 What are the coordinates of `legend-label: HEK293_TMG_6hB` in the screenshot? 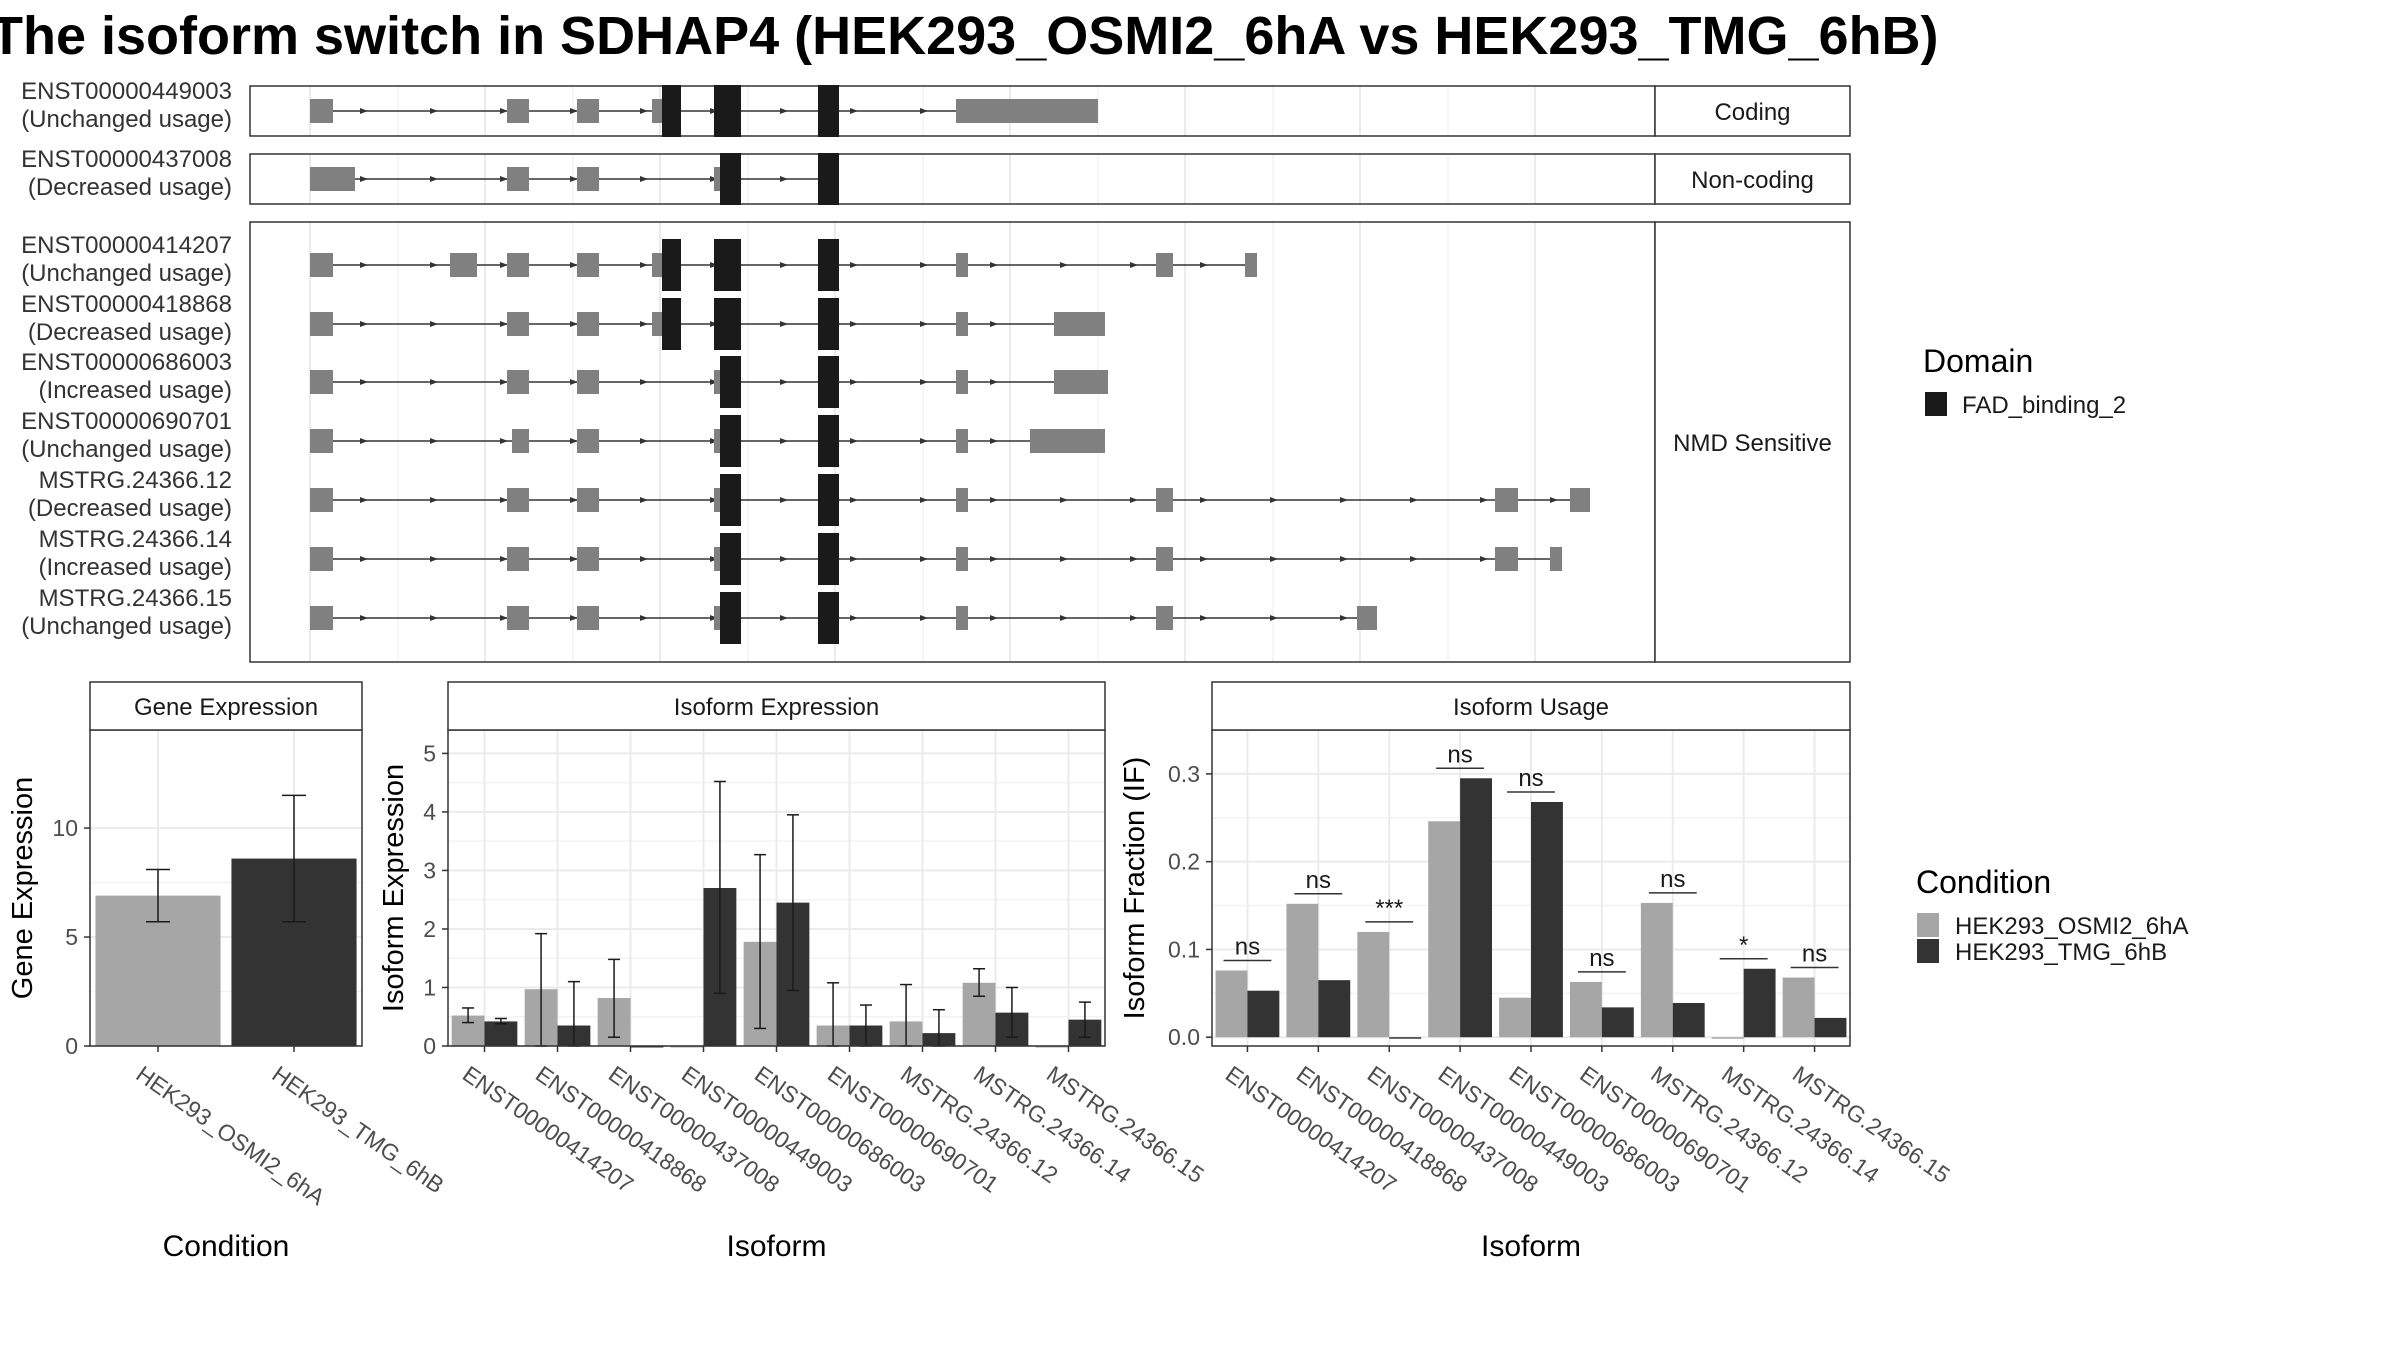 It's located at (2061, 952).